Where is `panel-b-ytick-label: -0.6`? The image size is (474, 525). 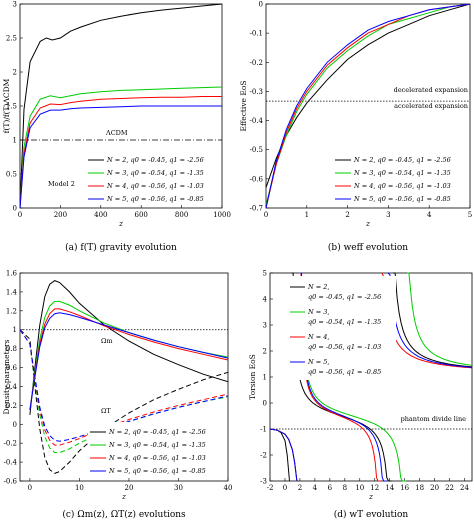
panel-b-ytick-label: -0.6 is located at coordinates (257, 179).